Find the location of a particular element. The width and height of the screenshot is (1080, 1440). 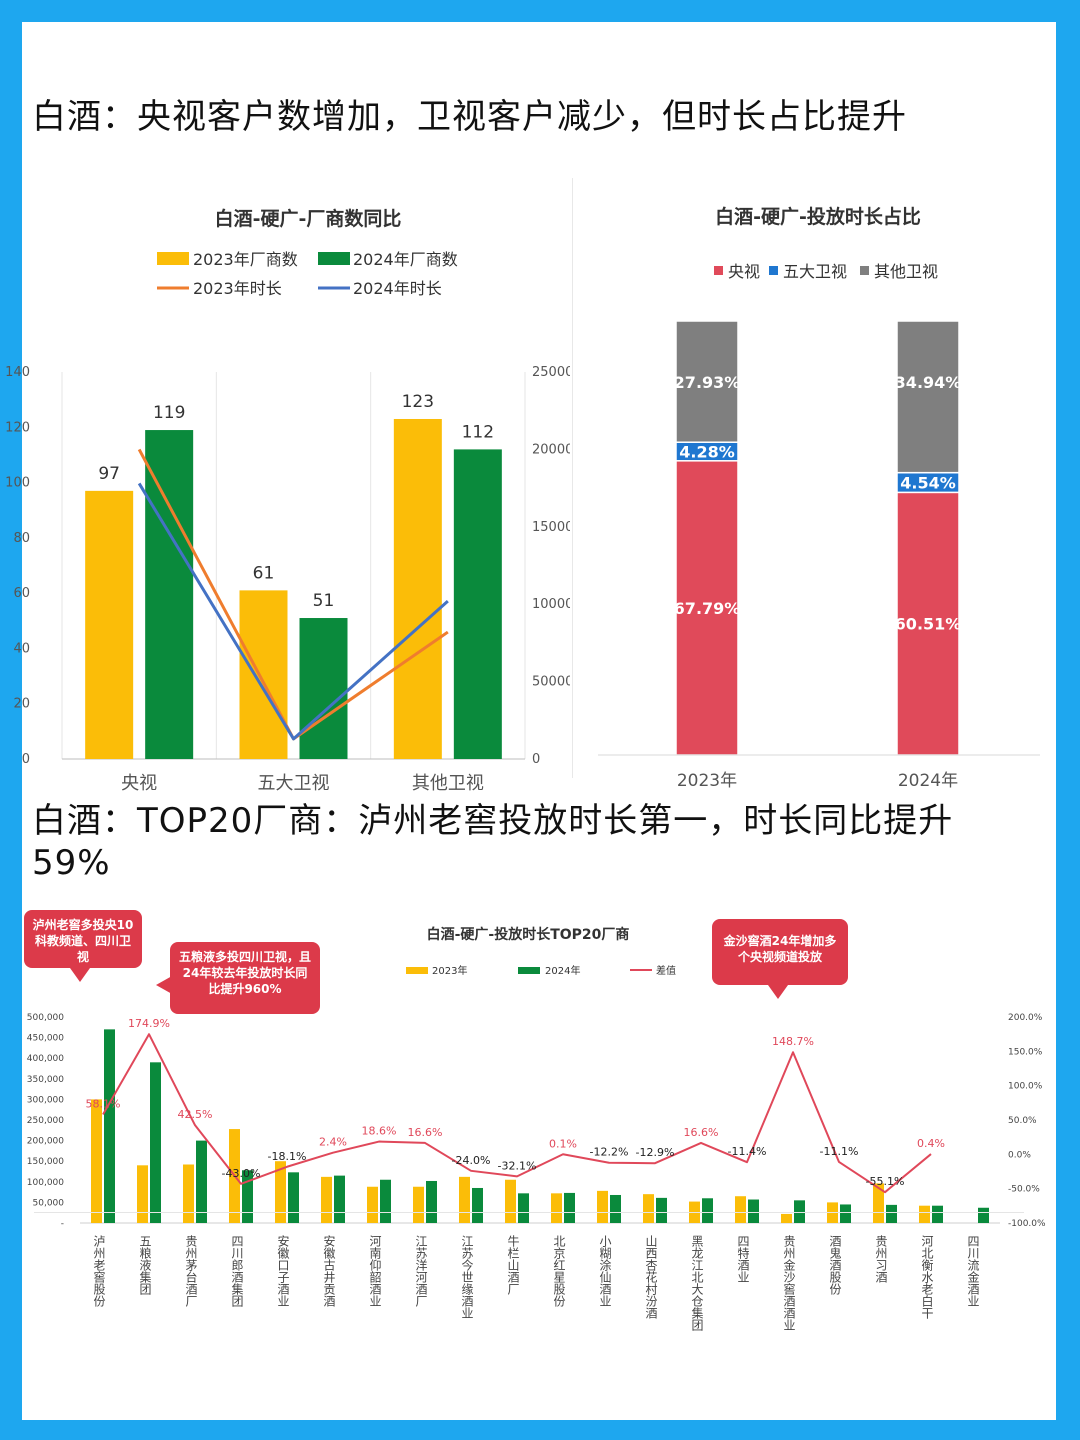

diff-label: -11.1% is located at coordinates (839, 1151).